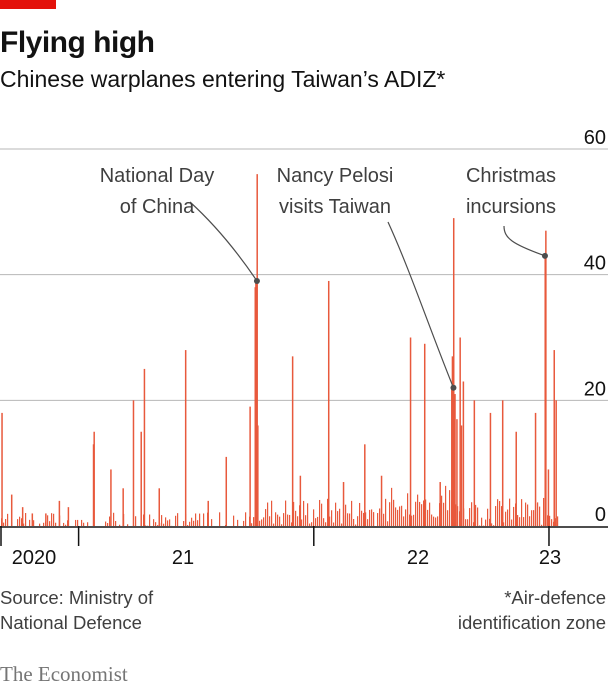 The image size is (608, 690). I want to click on annotation-label: Nancy Pelosi, so click(335, 176).